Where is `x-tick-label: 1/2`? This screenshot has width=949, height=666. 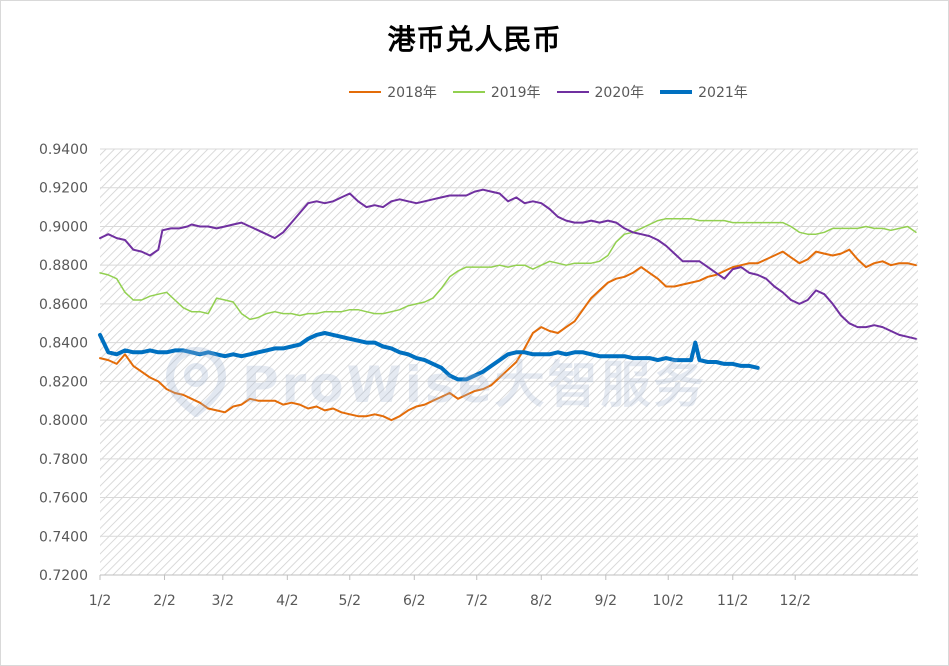 x-tick-label: 1/2 is located at coordinates (100, 601).